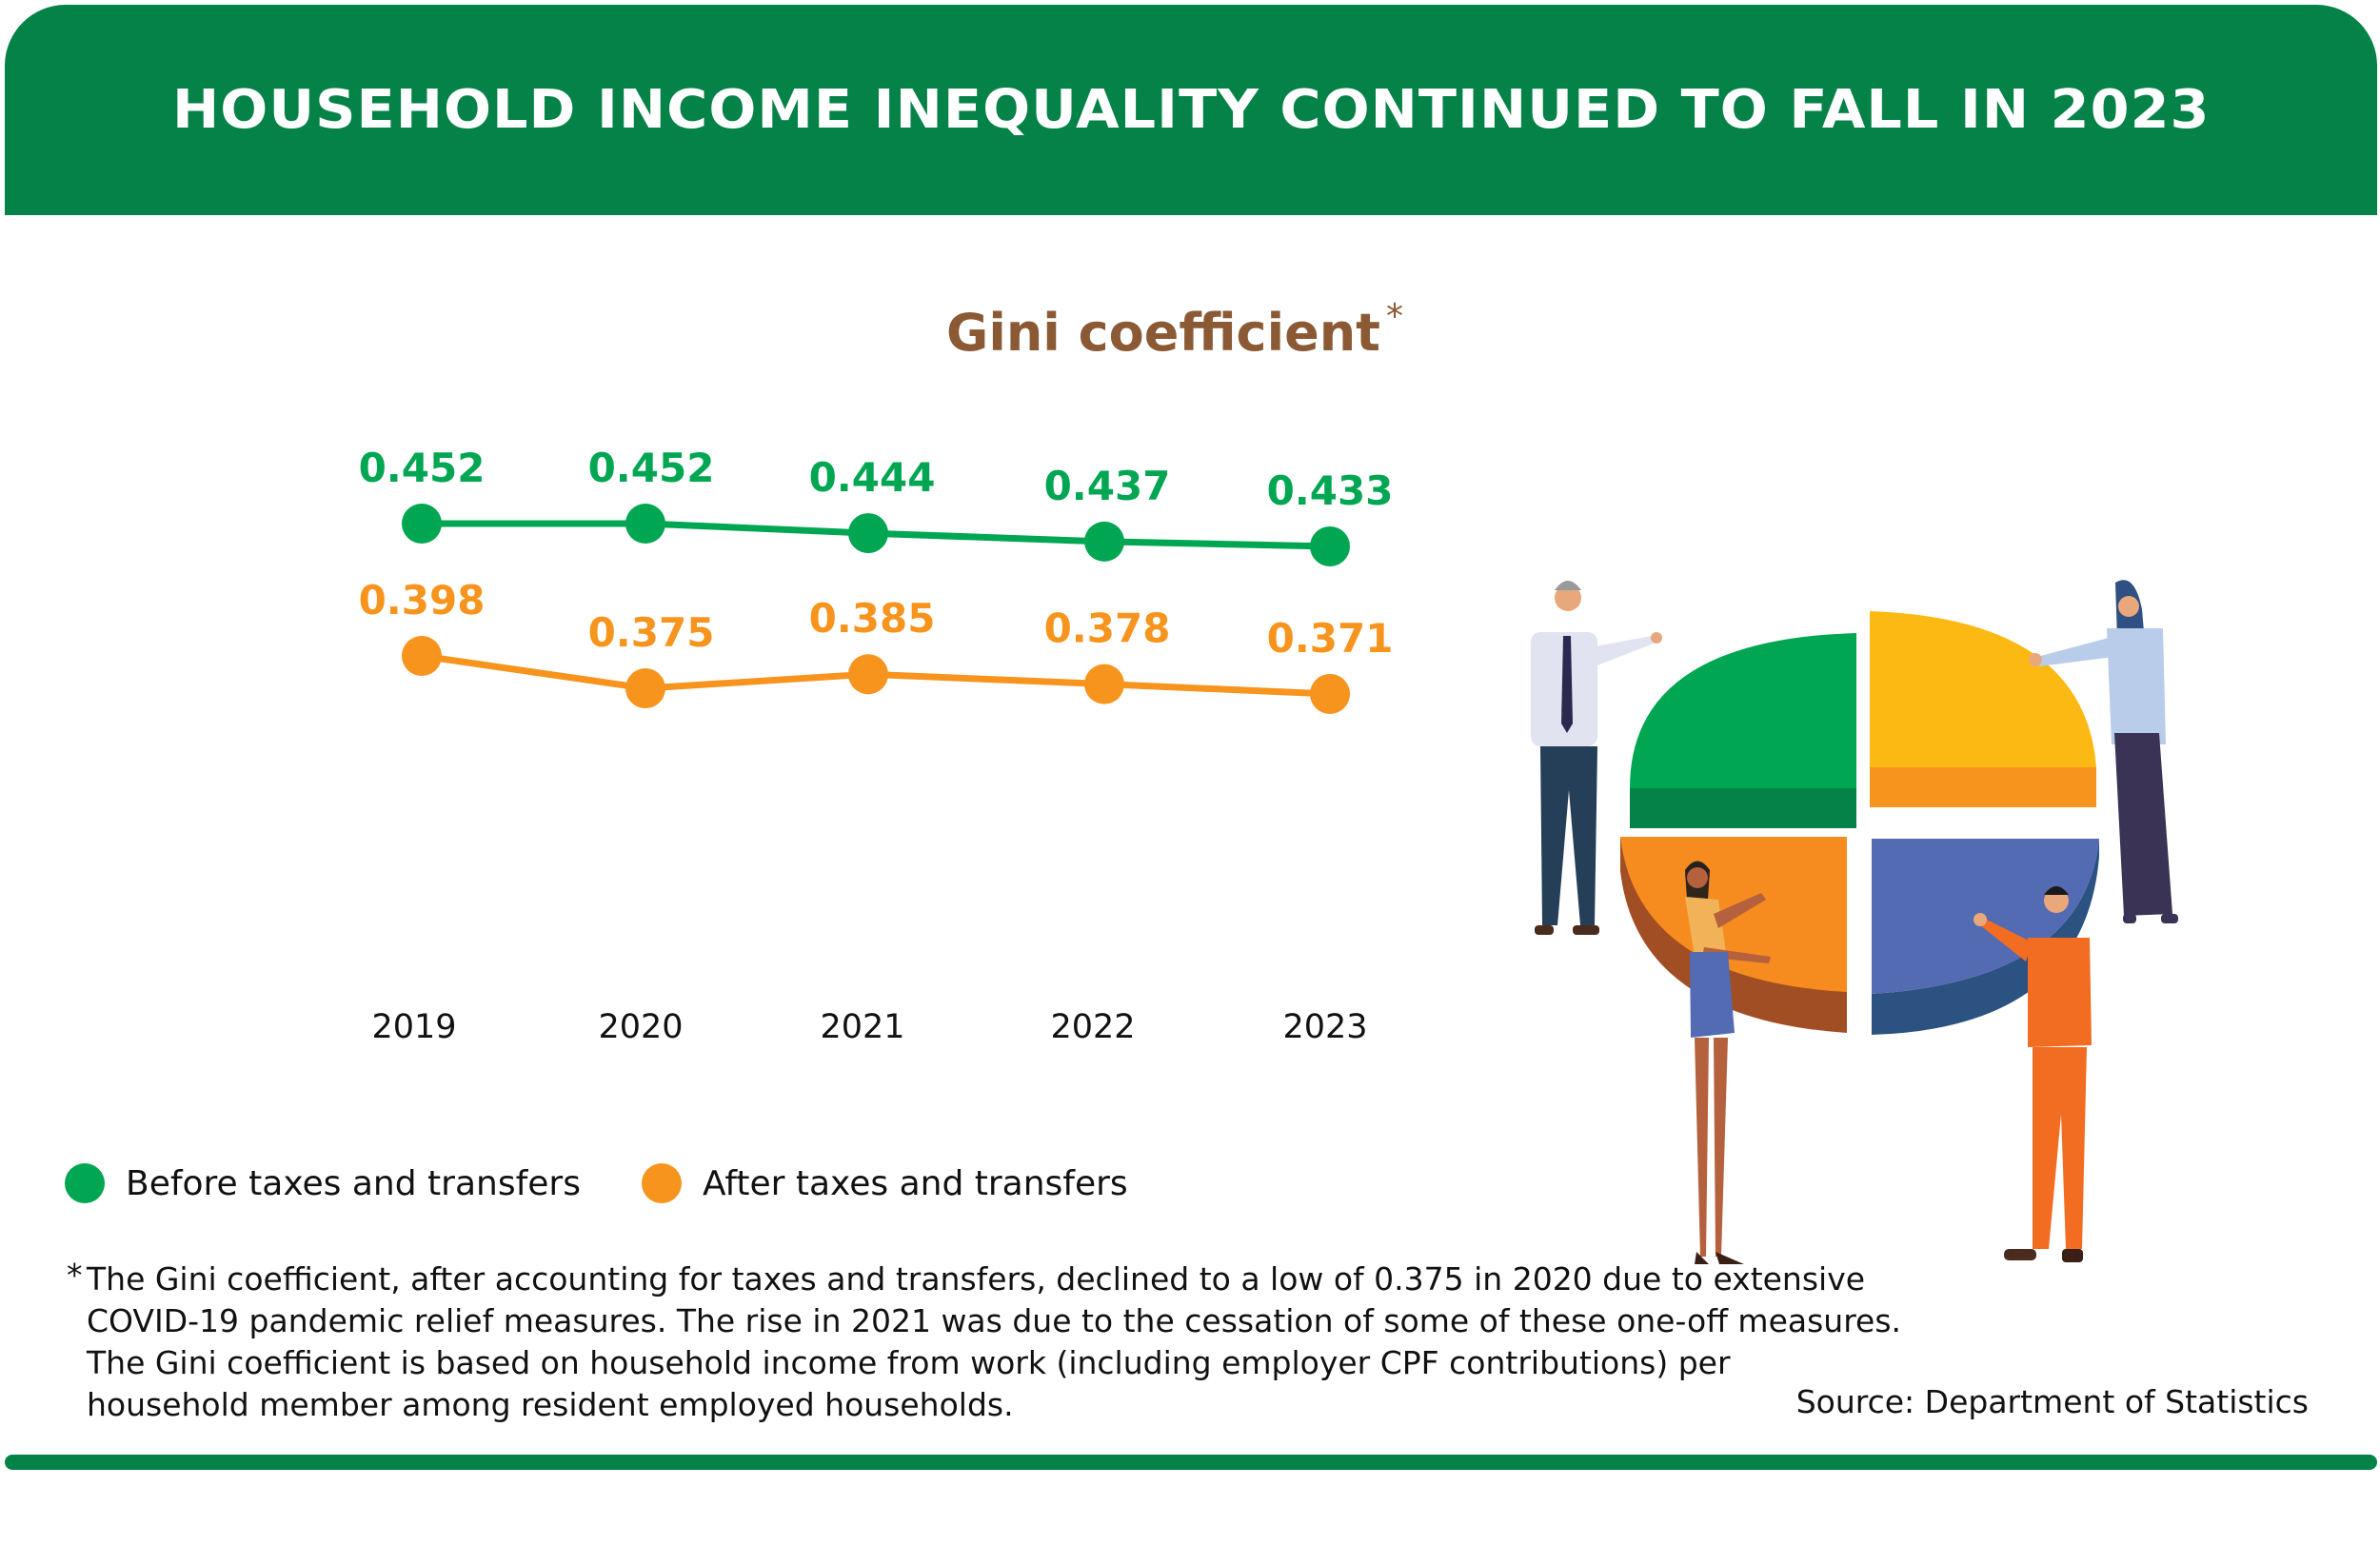  Describe the element at coordinates (1107, 628) in the screenshot. I see `data-label: 0.378` at that location.